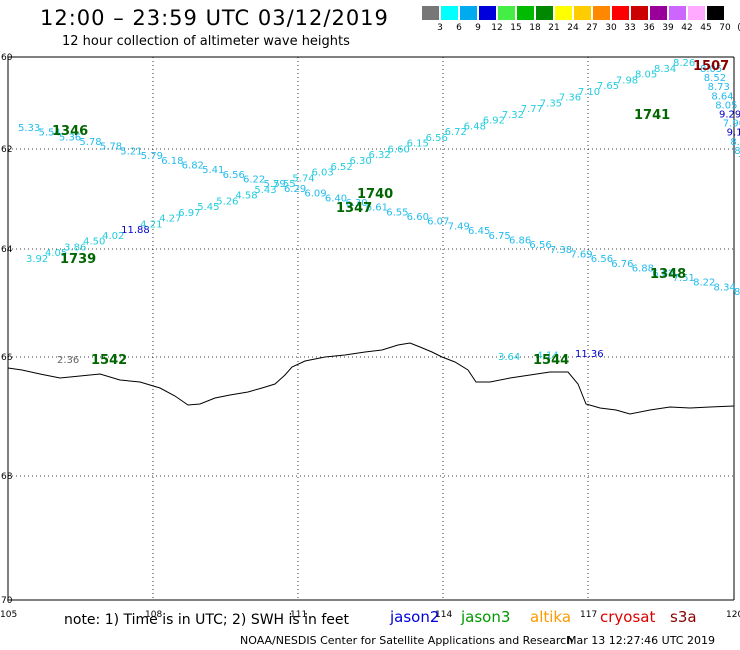 This screenshot has width=740, height=650. What do you see at coordinates (592, 28) in the screenshot?
I see `scale-label: 27` at bounding box center [592, 28].